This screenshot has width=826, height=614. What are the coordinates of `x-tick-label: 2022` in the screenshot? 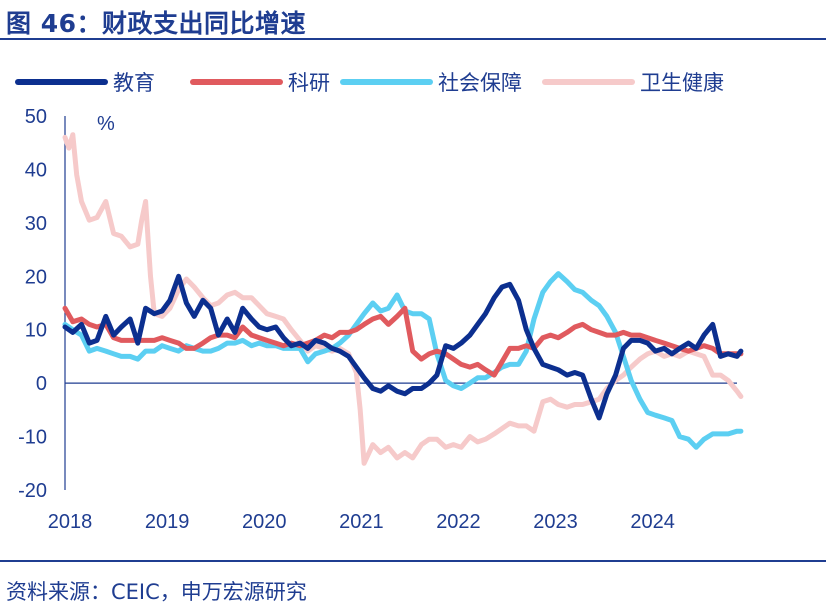 It's located at (458, 522).